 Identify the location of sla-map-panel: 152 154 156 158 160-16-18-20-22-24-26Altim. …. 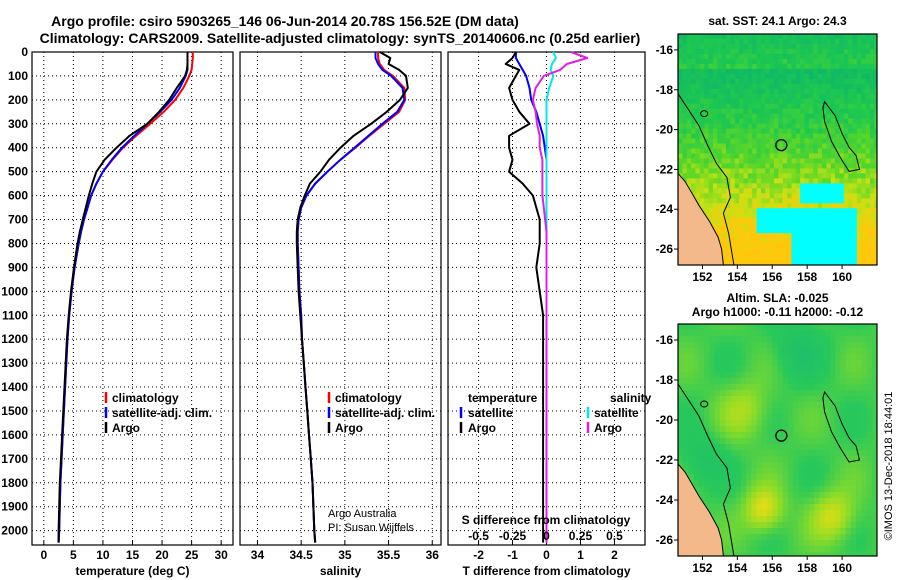
(767, 433).